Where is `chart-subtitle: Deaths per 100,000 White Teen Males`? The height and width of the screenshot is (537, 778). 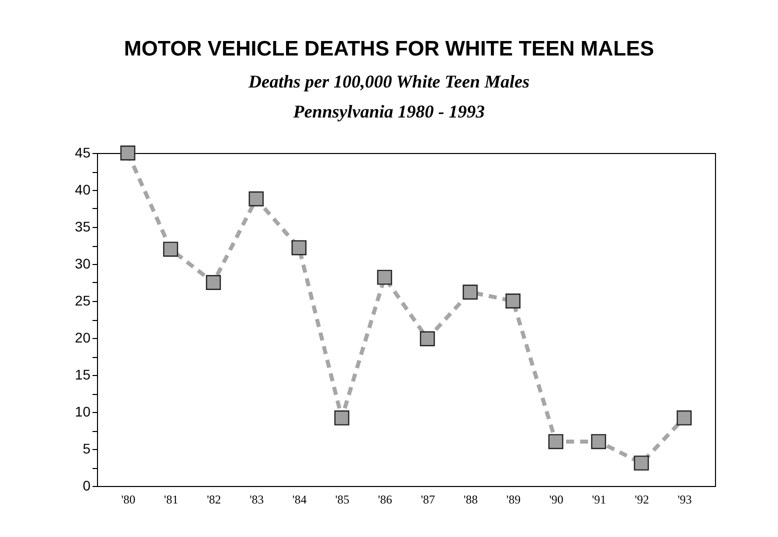
chart-subtitle: Deaths per 100,000 White Teen Males is located at coordinates (388, 82).